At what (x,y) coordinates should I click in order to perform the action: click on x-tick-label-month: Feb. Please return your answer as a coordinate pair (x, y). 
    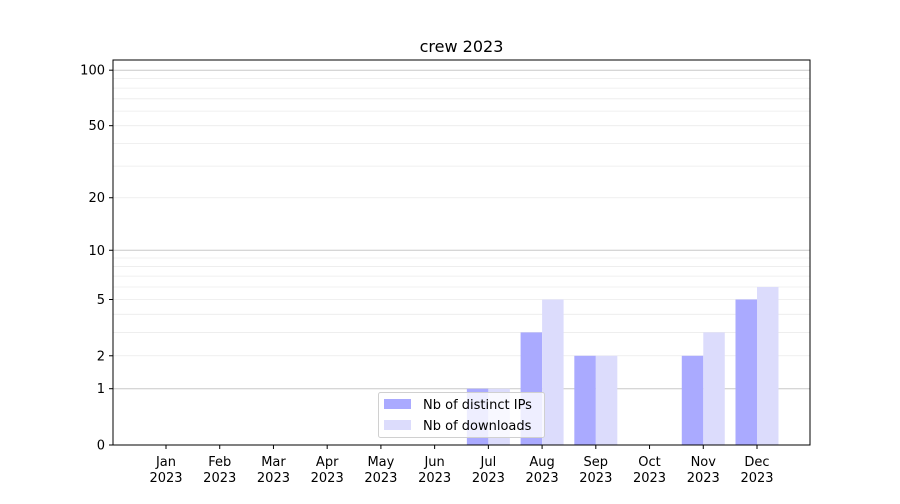
    Looking at the image, I should click on (219, 462).